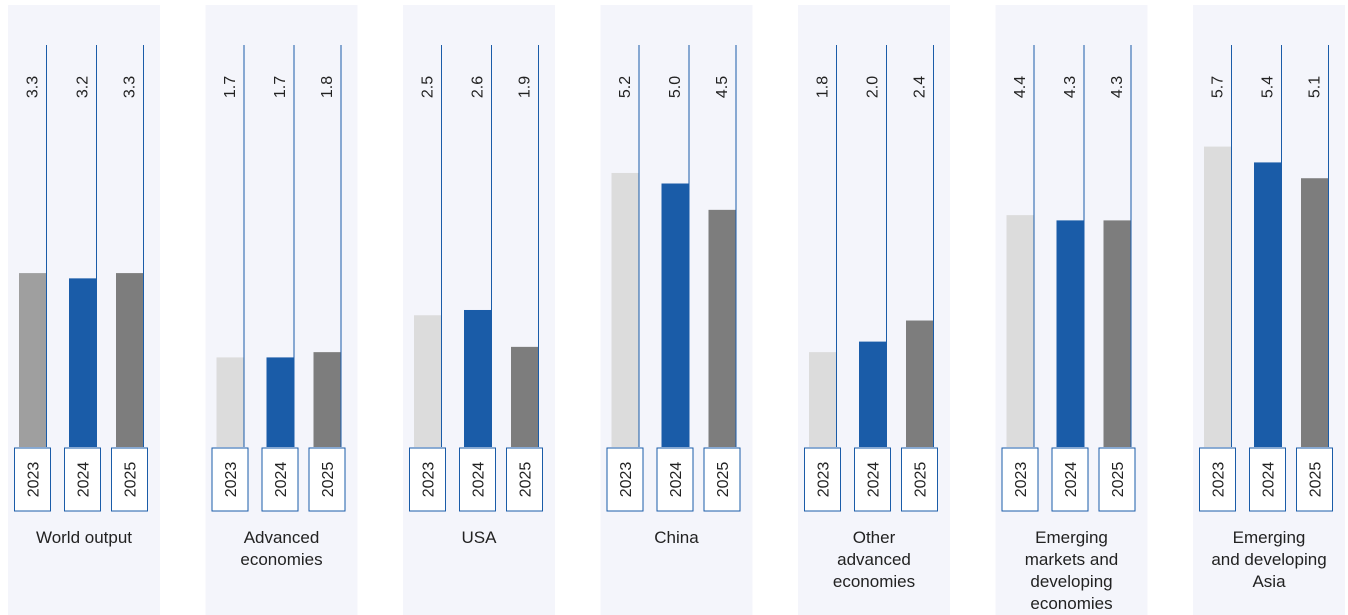 The image size is (1348, 615). Describe the element at coordinates (1315, 87) in the screenshot. I see `value-label: 5.1` at that location.